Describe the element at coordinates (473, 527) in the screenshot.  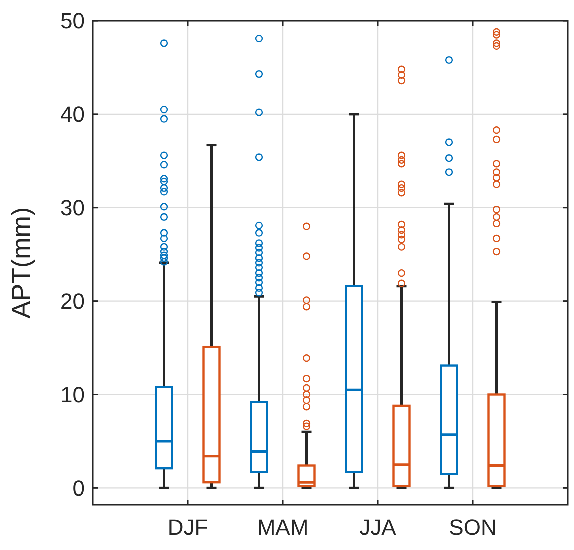
I see `x-tick-label: SON` at that location.